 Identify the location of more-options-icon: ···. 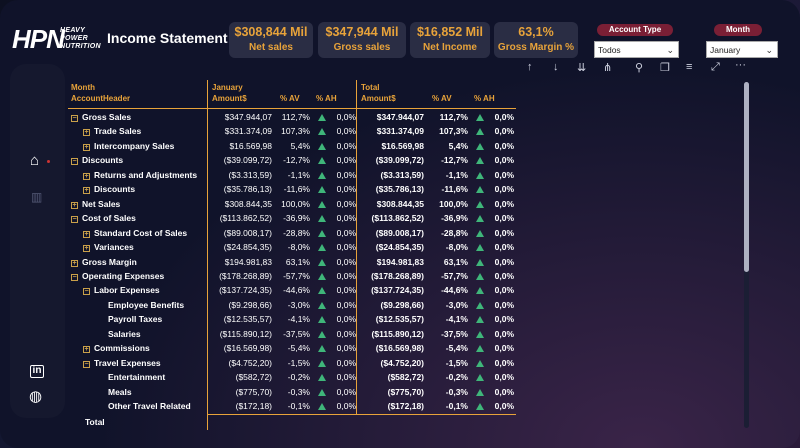
(740, 65).